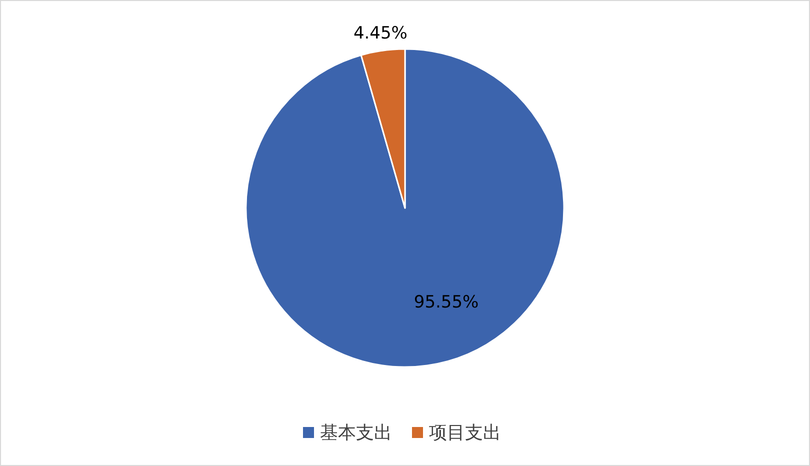 Image resolution: width=810 pixels, height=466 pixels. I want to click on legend-label: 基本支出, so click(356, 433).